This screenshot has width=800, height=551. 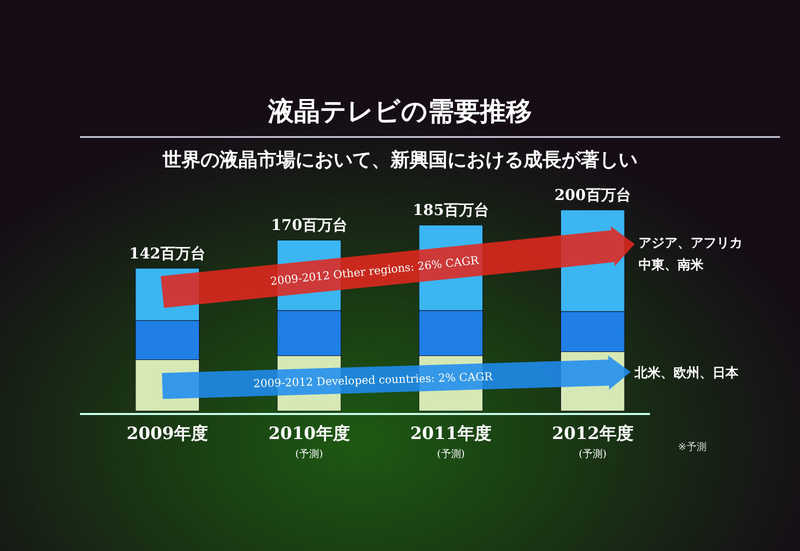 I want to click on annotation: 2009-2012 Other regions: 26% CAGR, so click(x=375, y=271).